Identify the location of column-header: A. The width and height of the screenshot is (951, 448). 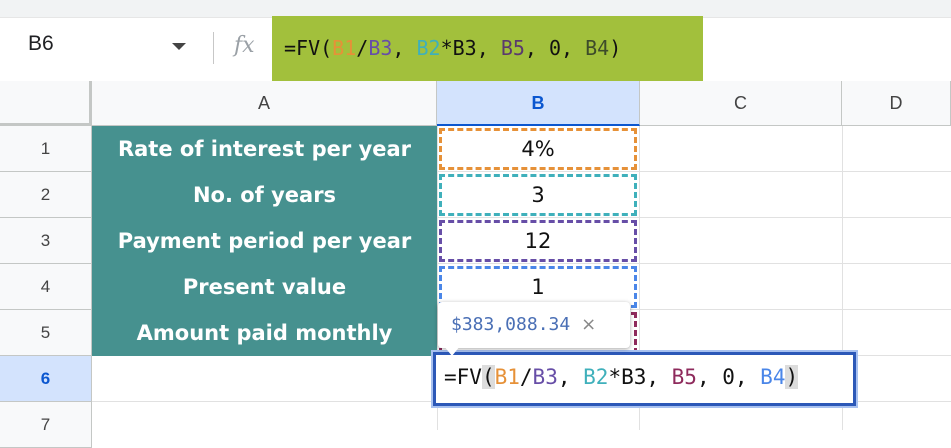
(264, 103).